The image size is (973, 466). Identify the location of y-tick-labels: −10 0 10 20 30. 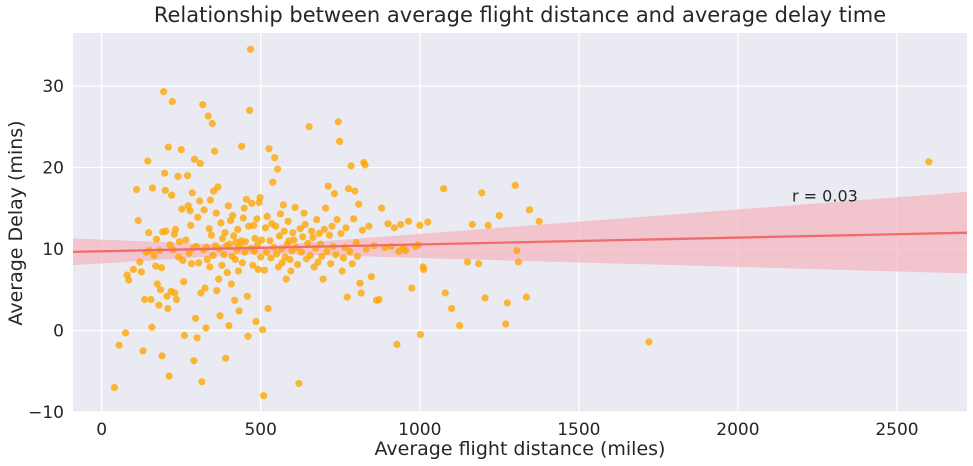
(46, 250).